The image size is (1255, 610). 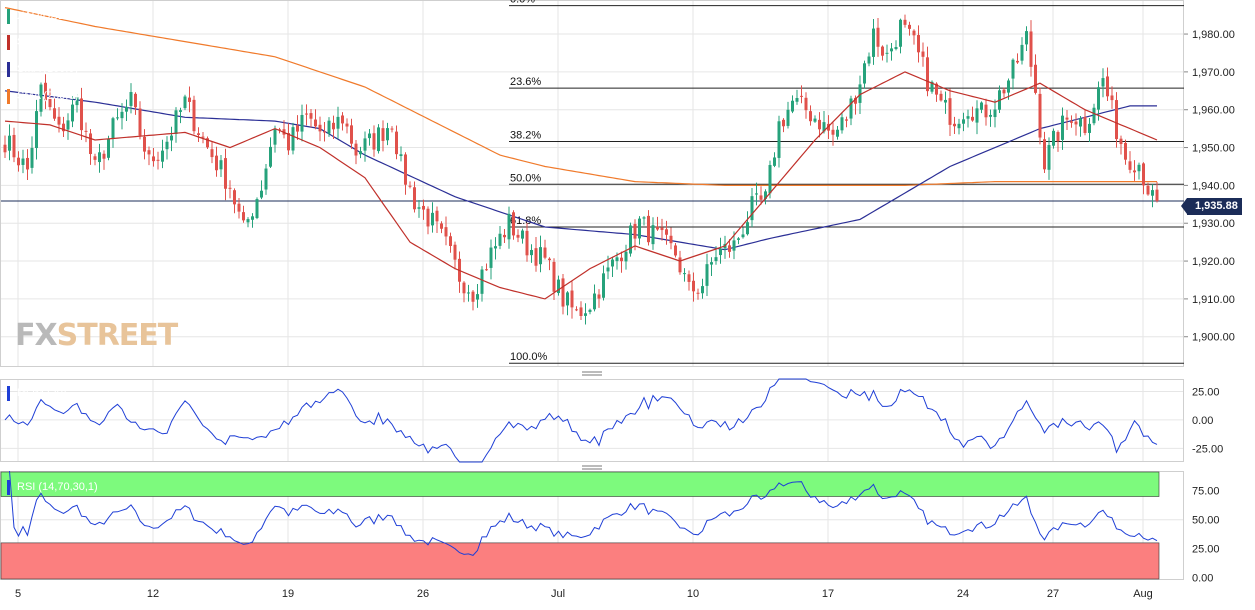 I want to click on x-tick-label-6: 17, so click(x=828, y=594).